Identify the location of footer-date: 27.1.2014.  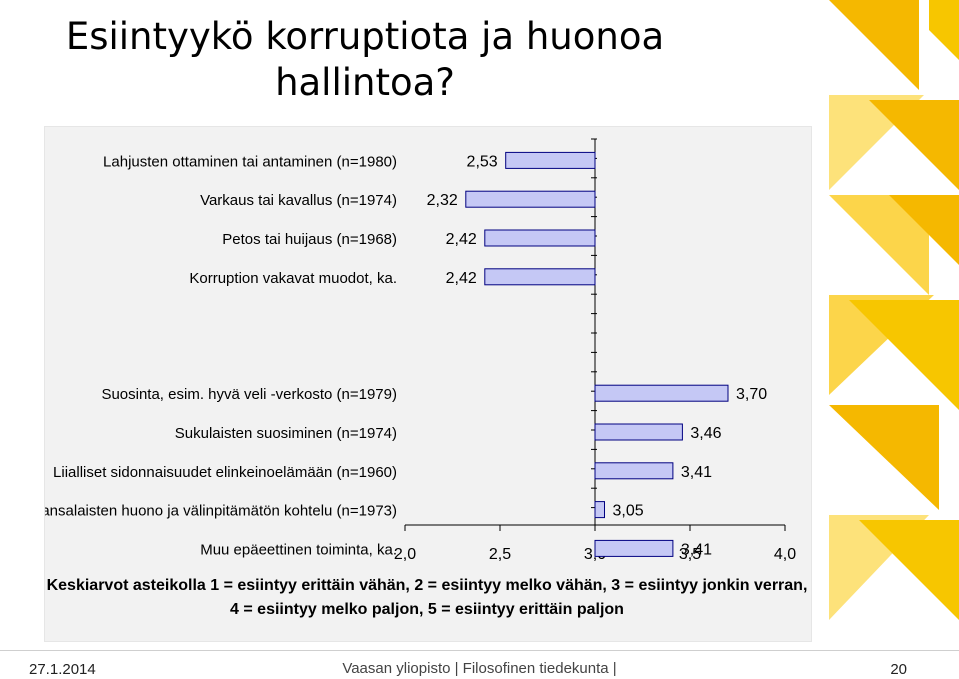
(62, 669).